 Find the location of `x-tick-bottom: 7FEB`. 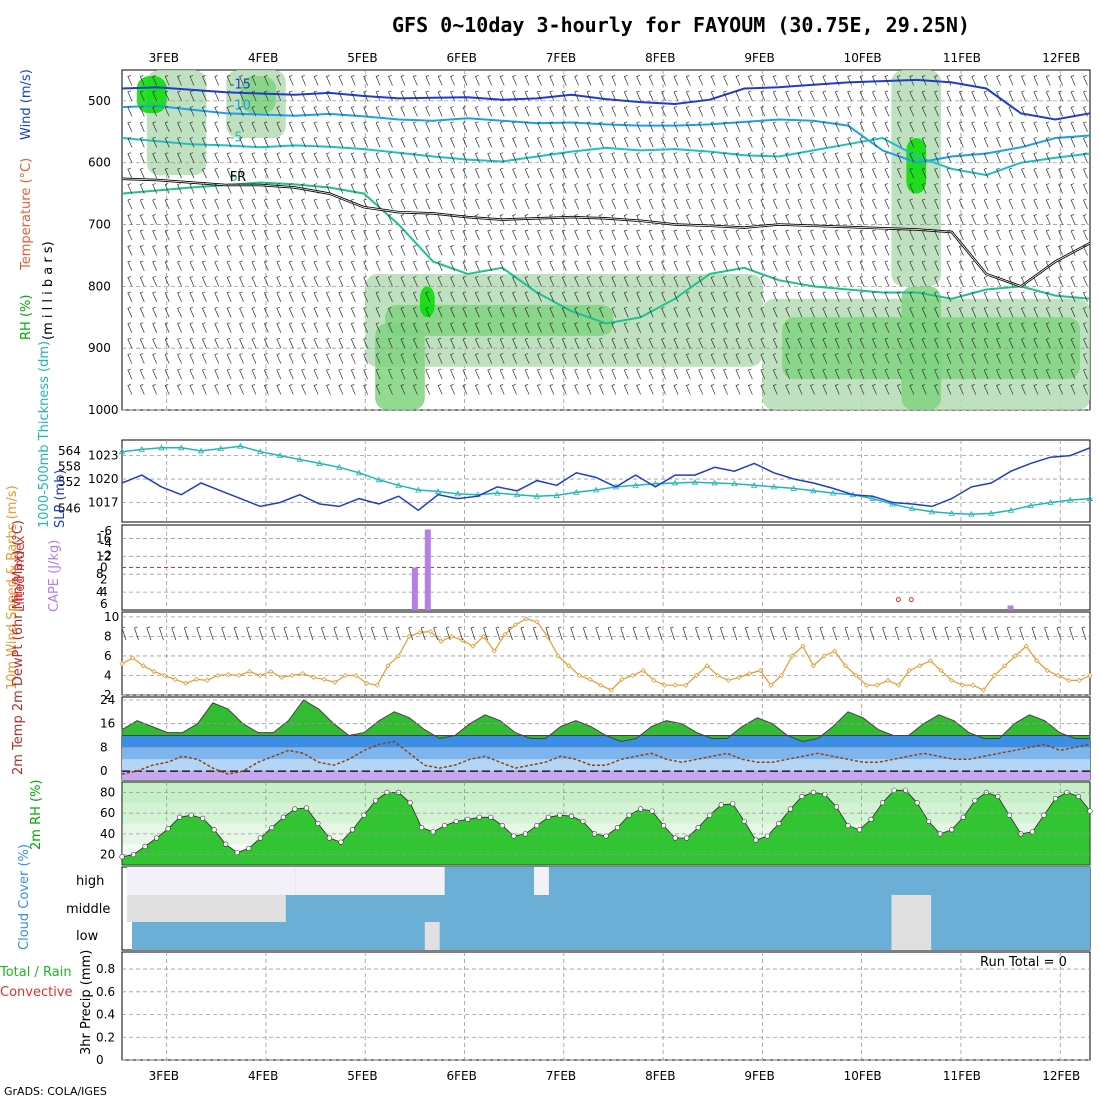

x-tick-bottom: 7FEB is located at coordinates (561, 1076).